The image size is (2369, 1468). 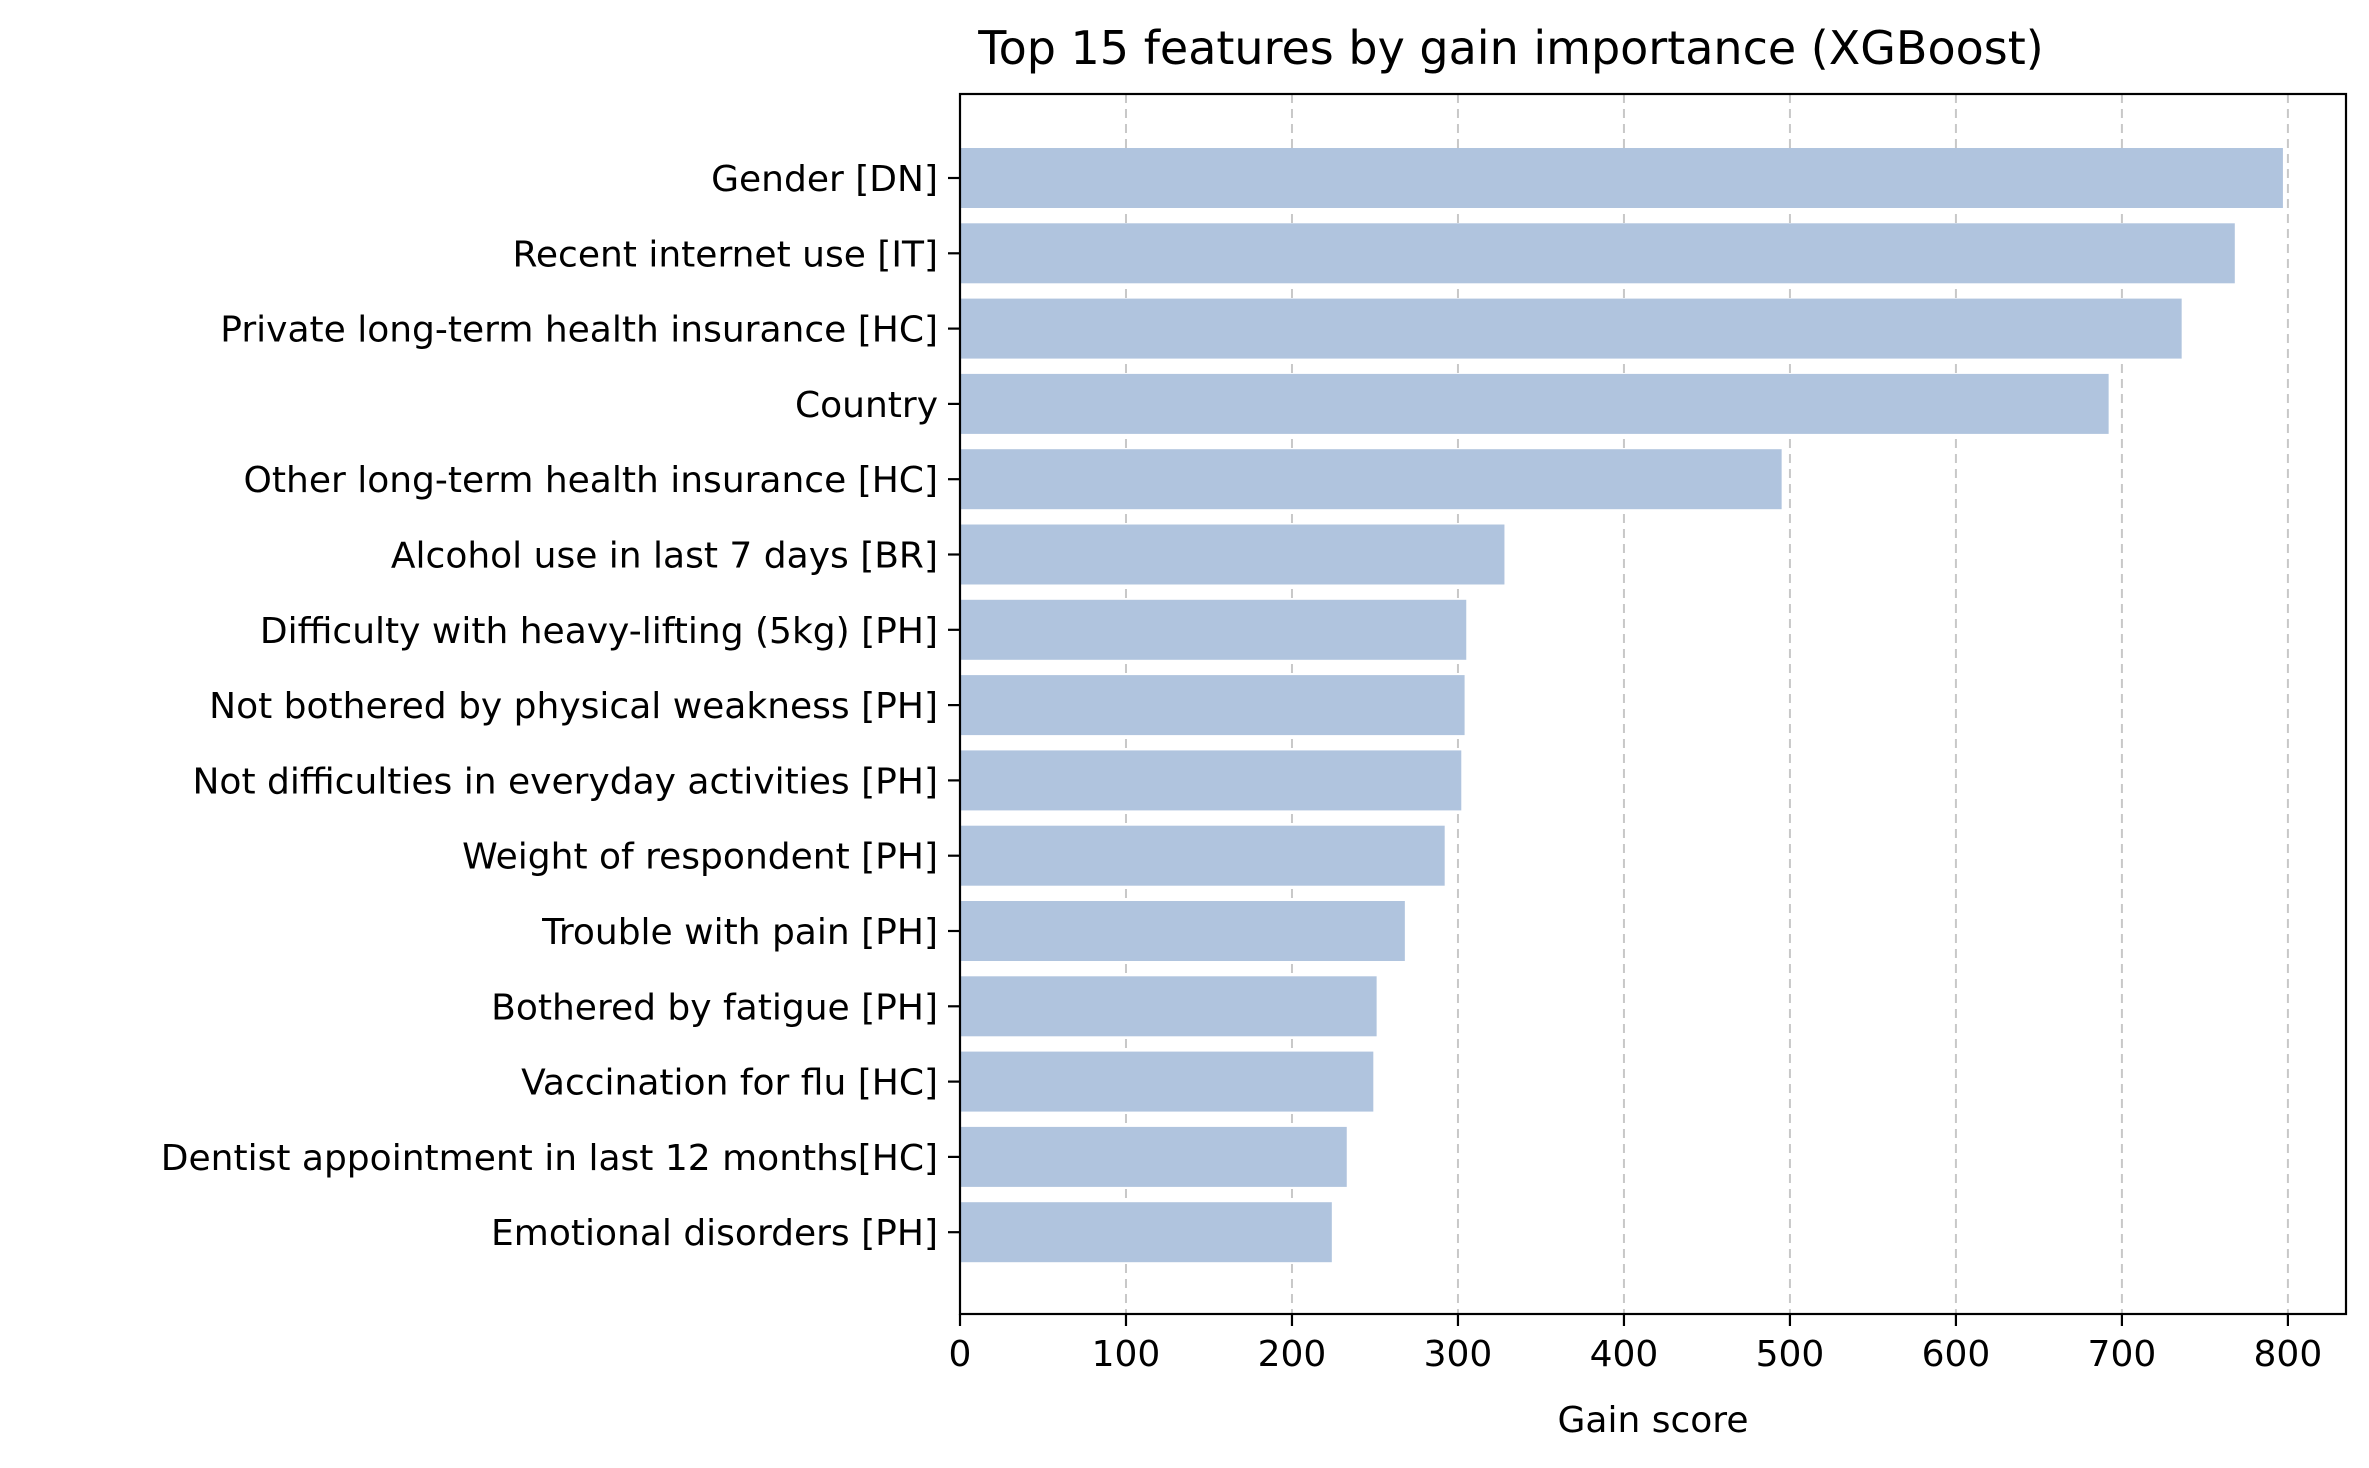 I want to click on y-tick-label: Emotional disorders [PH], so click(x=714, y=1233).